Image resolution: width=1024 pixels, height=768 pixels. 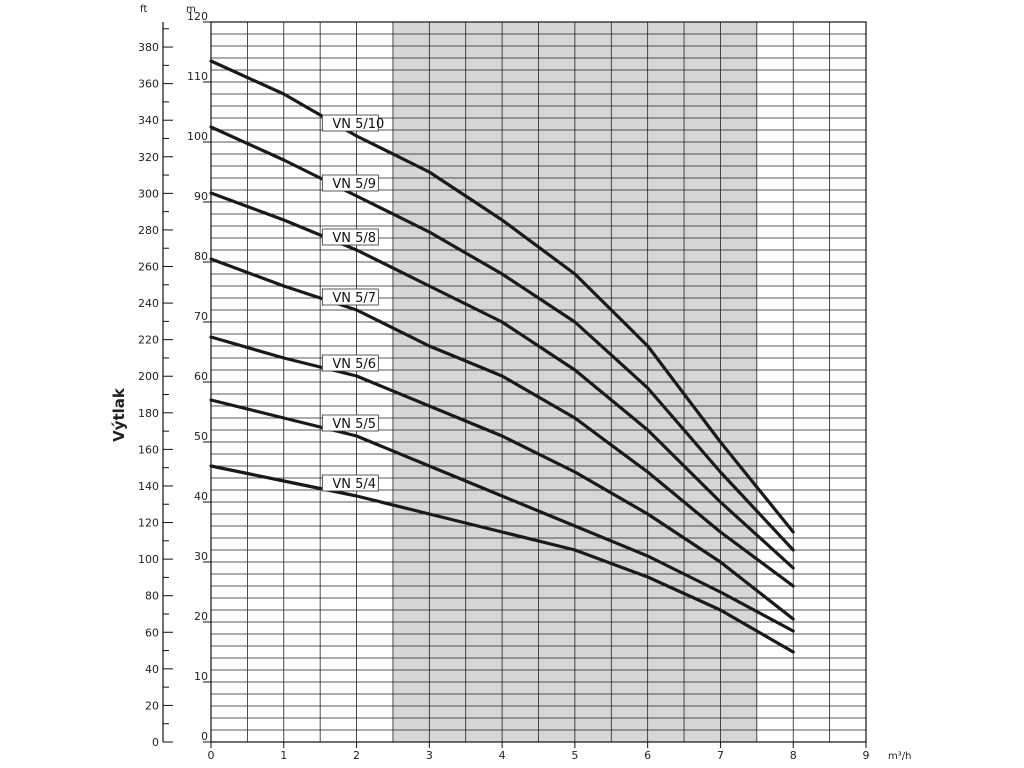 What do you see at coordinates (354, 184) in the screenshot?
I see `series-label: VN 5/9` at bounding box center [354, 184].